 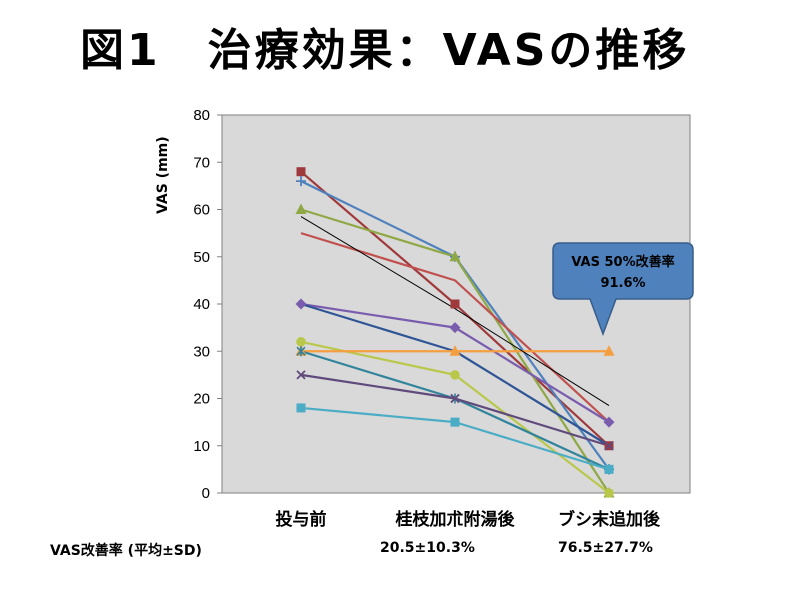 I want to click on y-tick-label: 40, so click(x=201, y=304).